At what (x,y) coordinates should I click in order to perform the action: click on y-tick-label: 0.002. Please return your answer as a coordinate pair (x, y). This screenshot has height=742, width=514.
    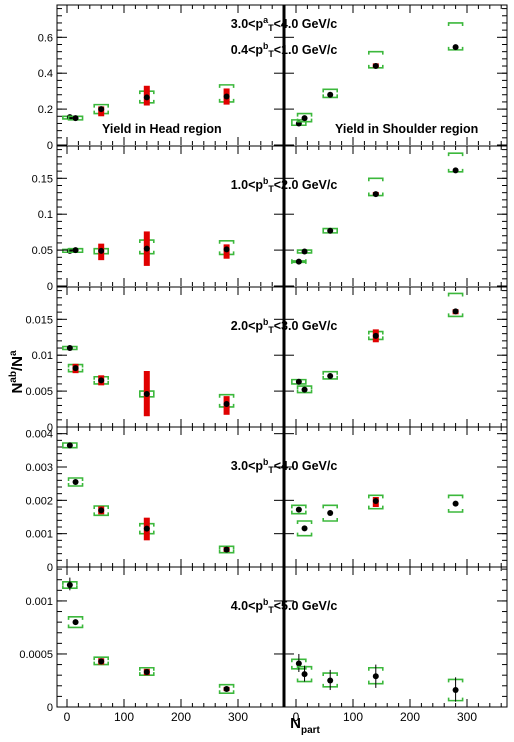
    Looking at the image, I should click on (39, 501).